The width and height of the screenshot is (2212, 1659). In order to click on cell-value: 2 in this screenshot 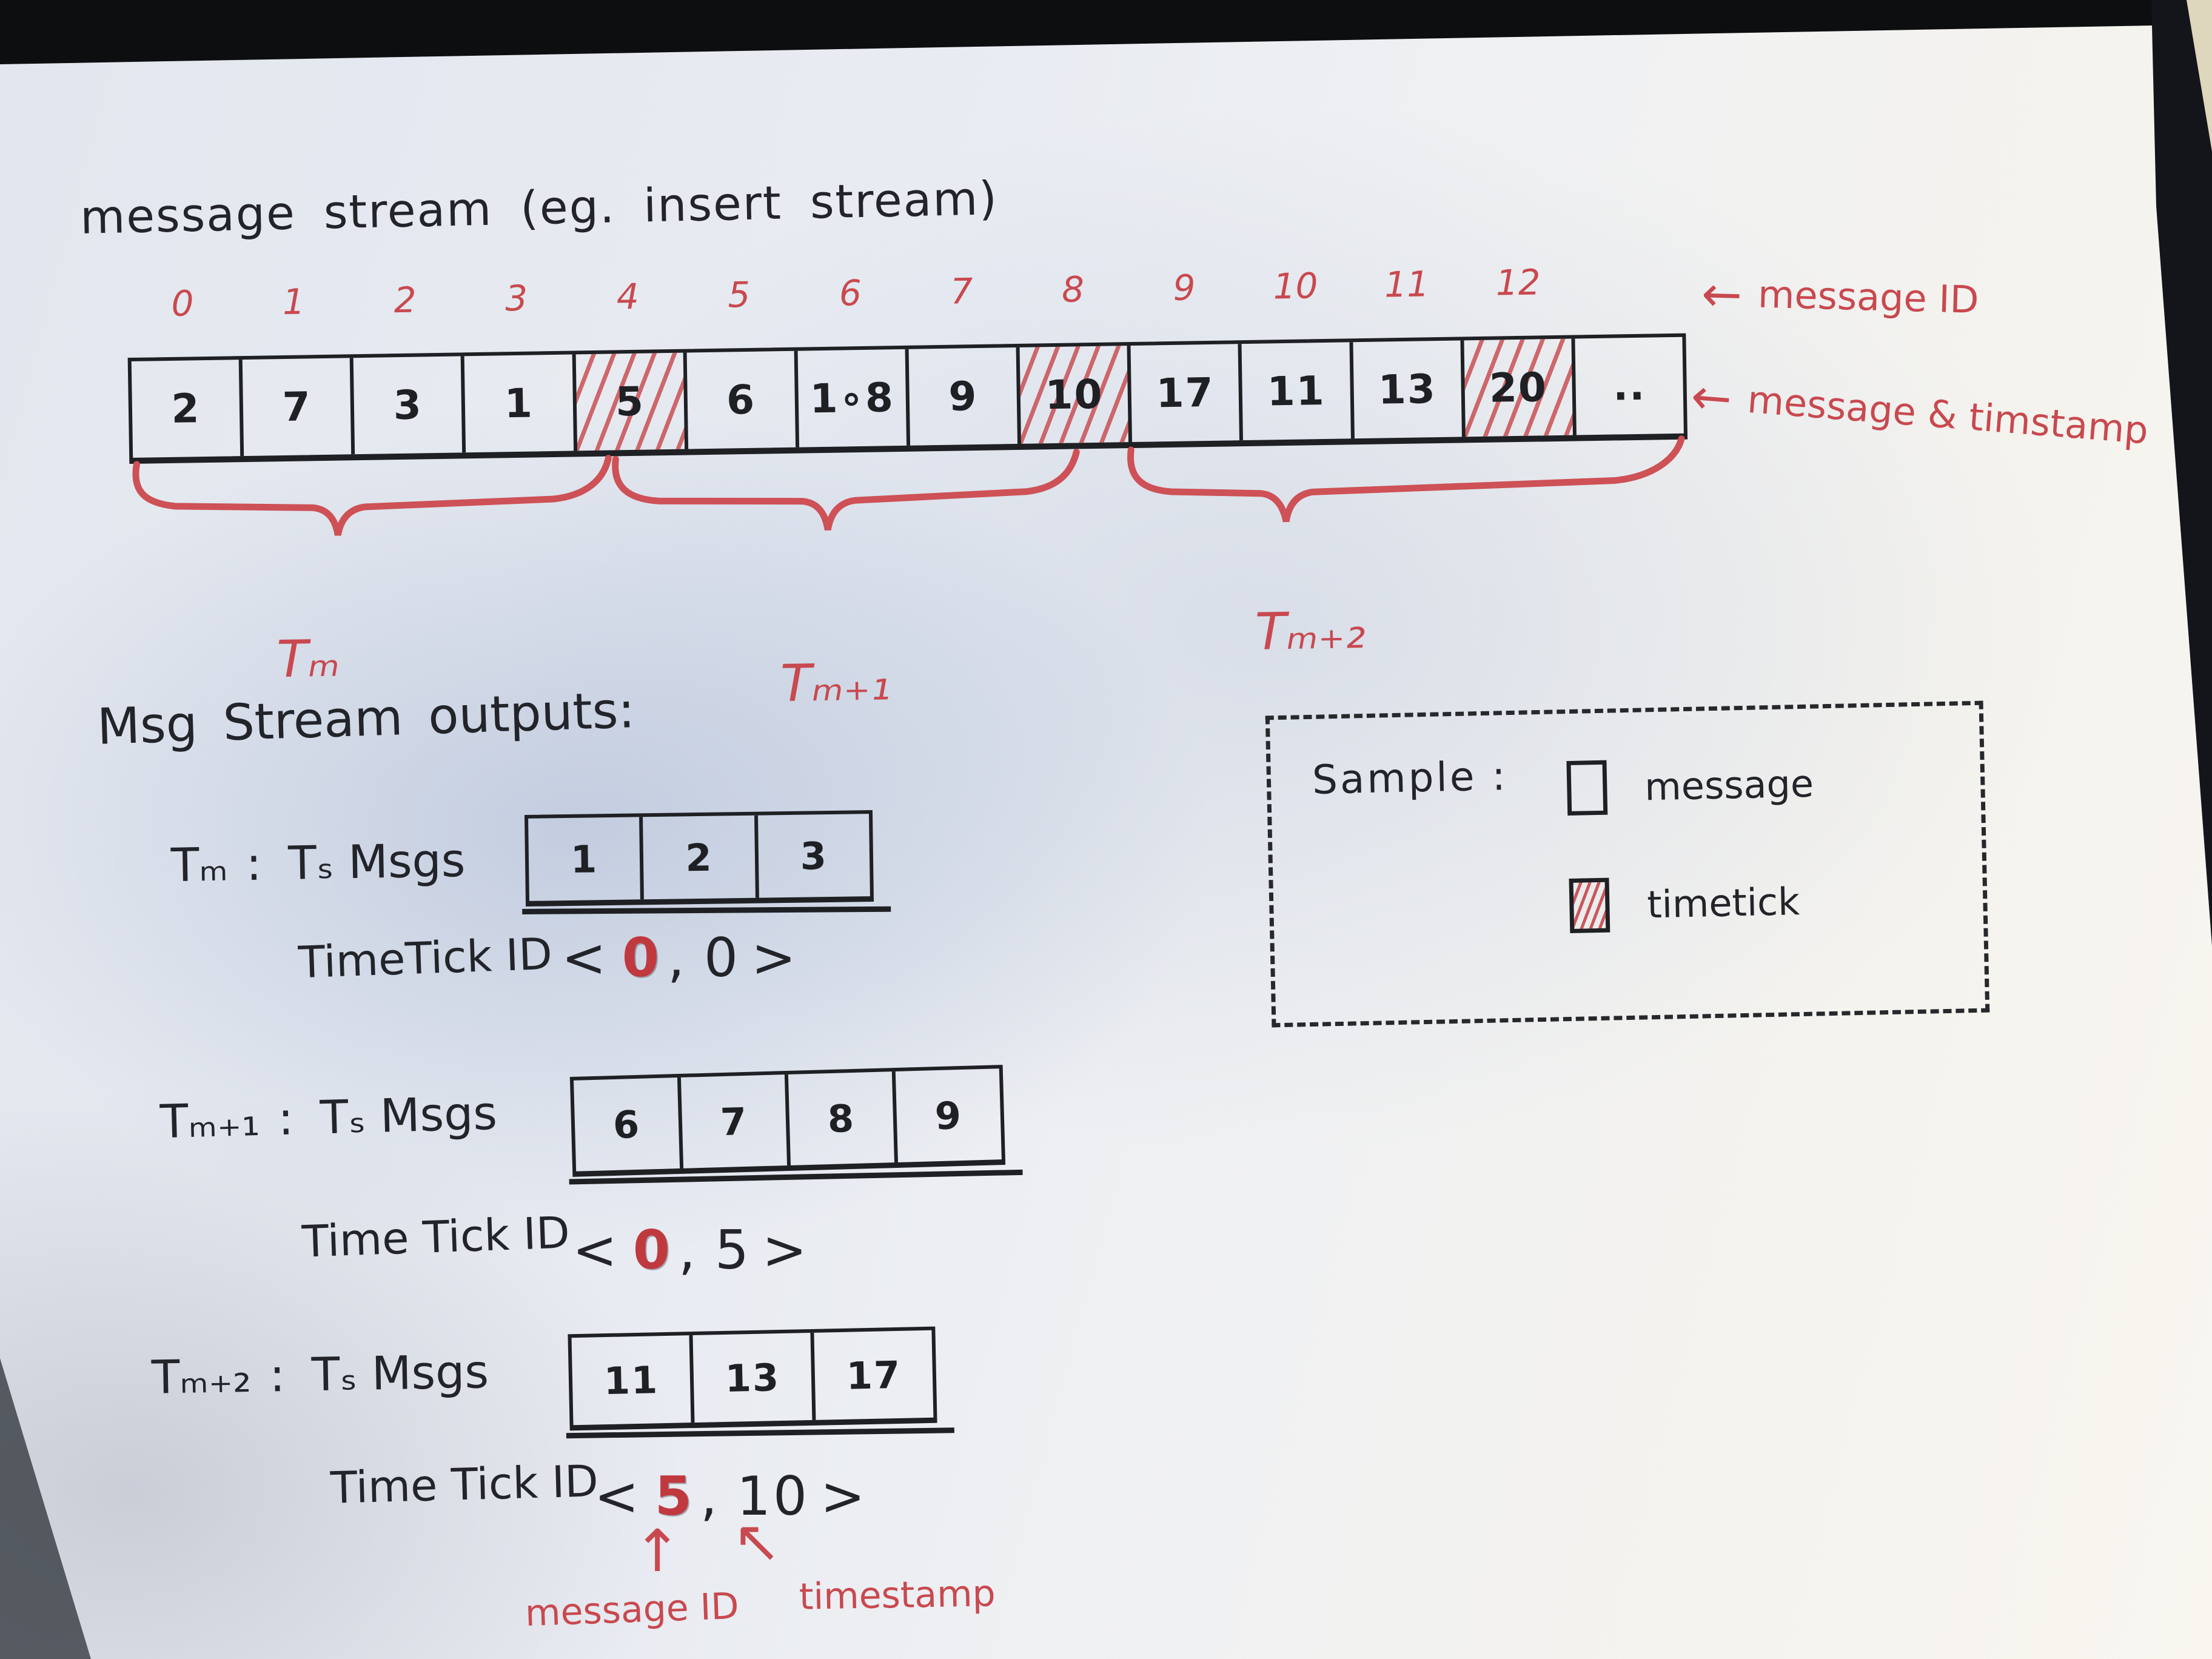, I will do `click(185, 408)`.